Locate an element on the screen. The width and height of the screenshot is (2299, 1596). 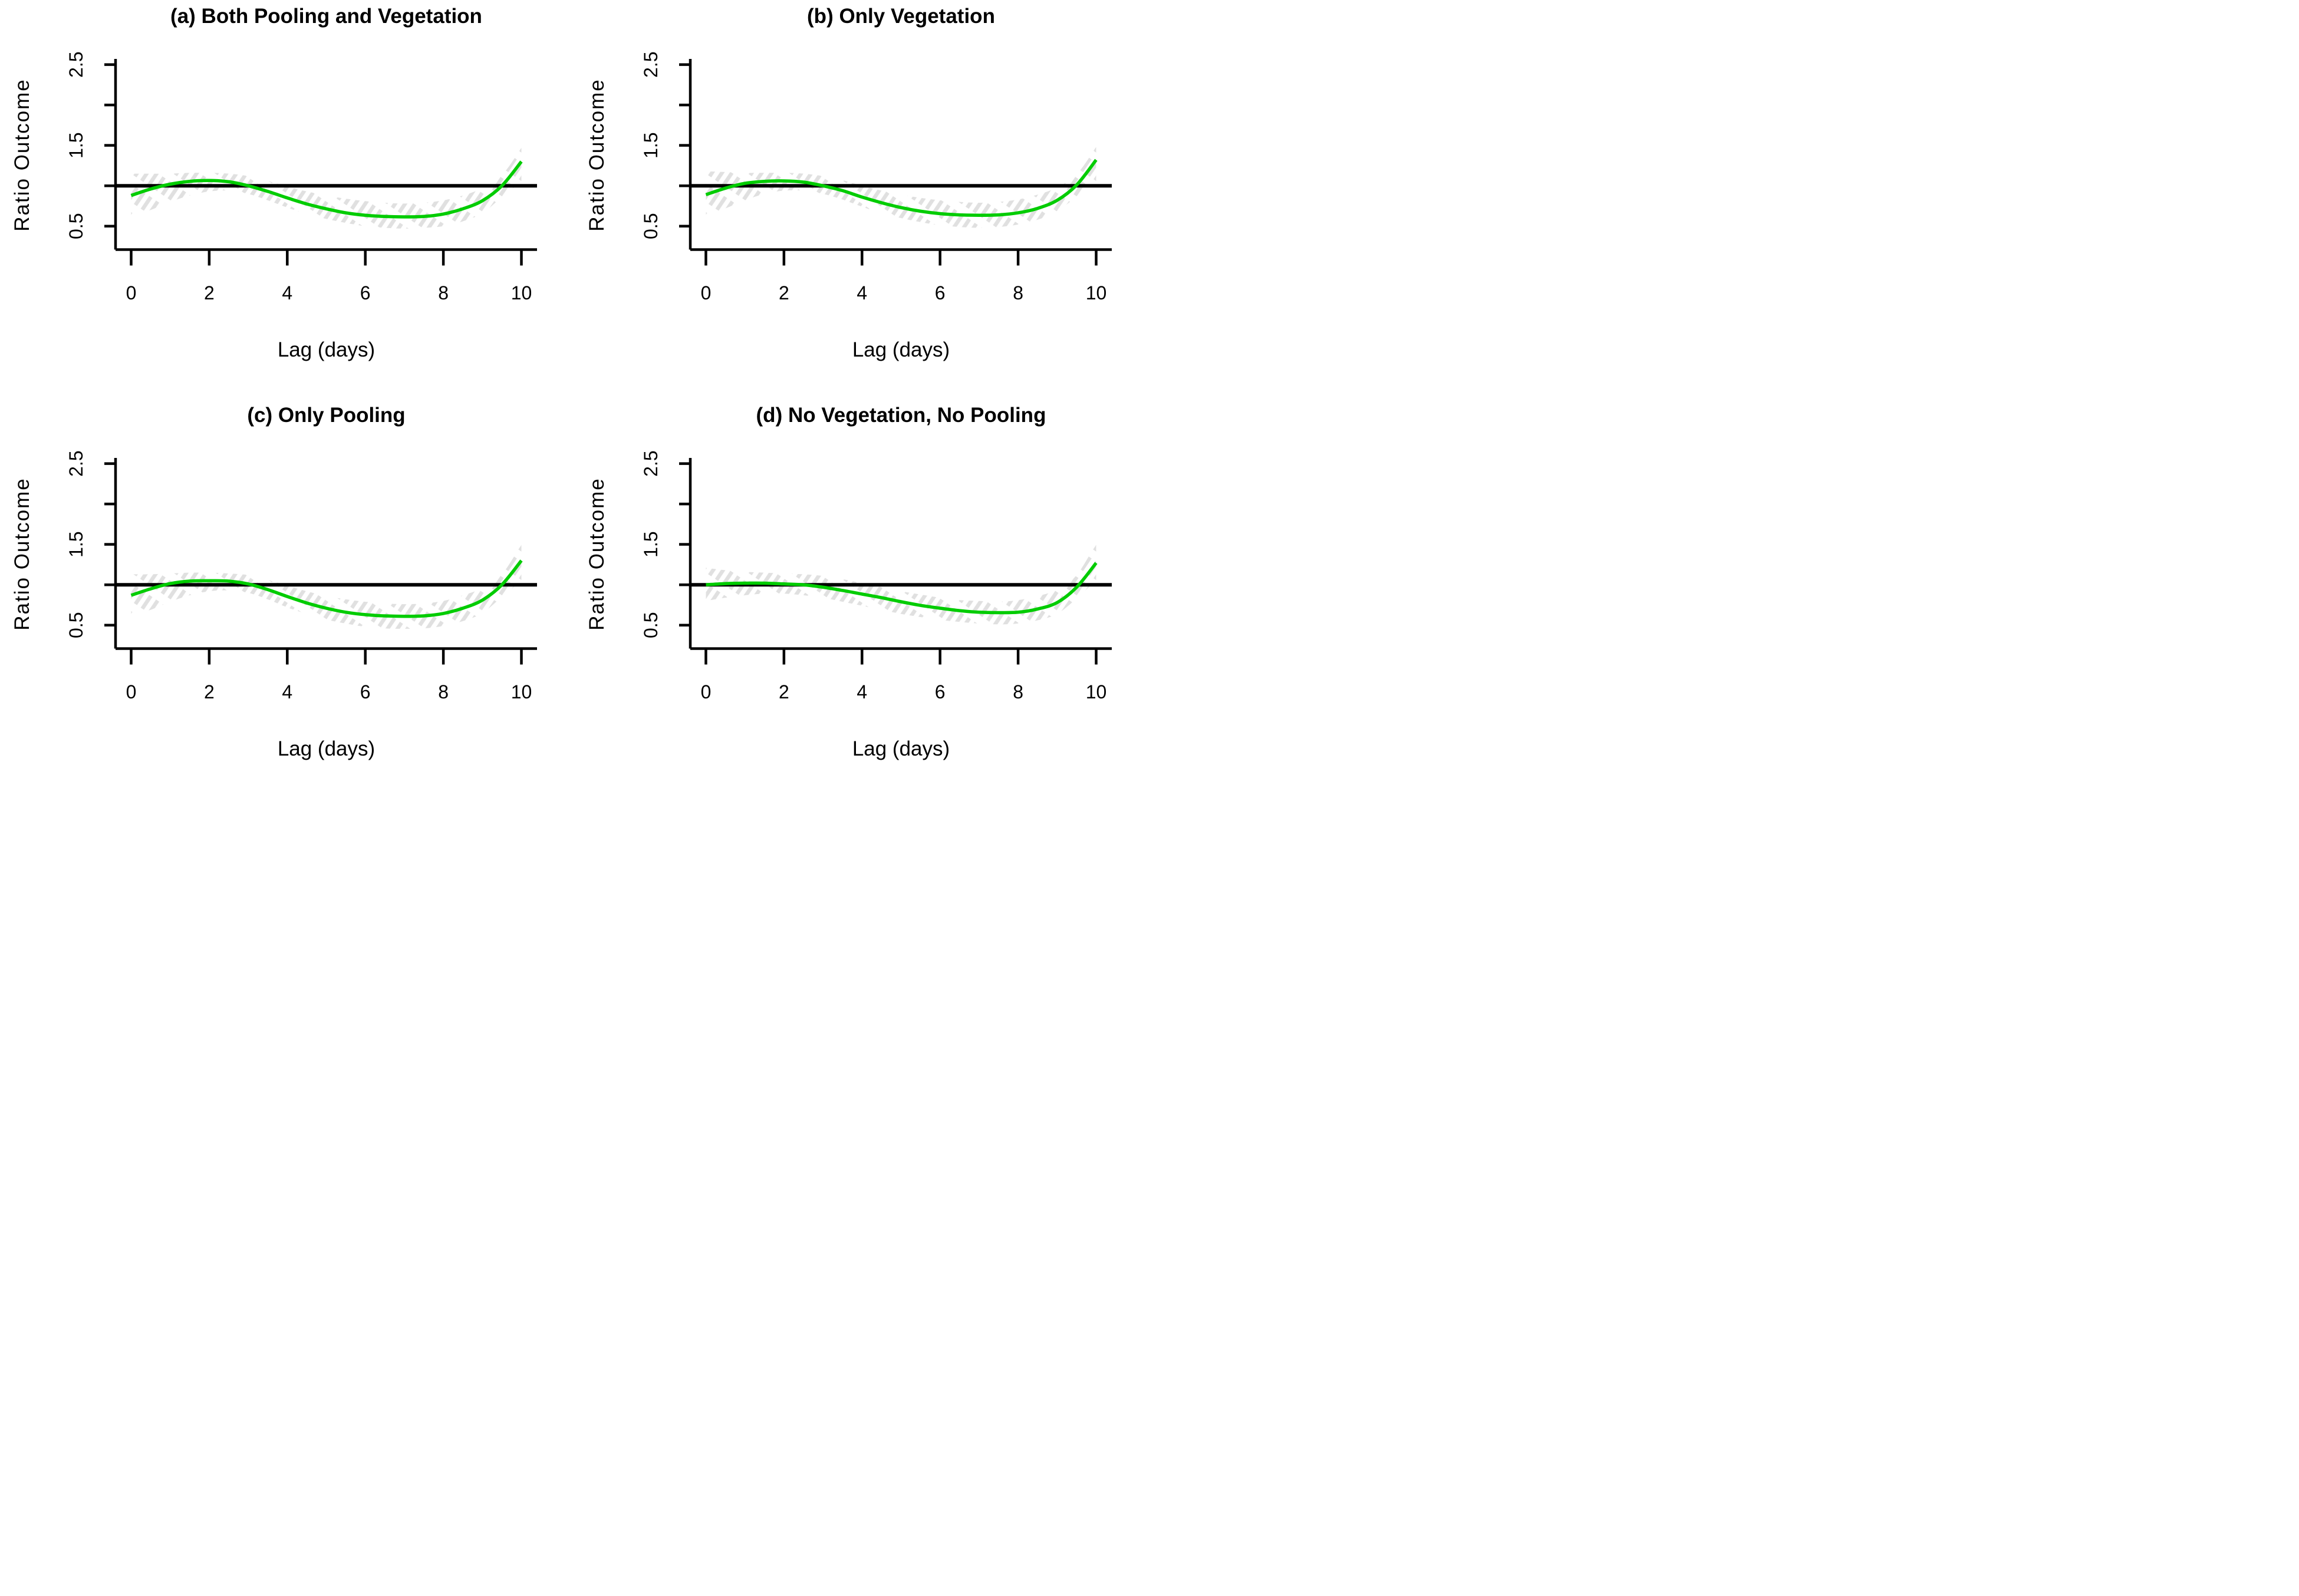
plot-svg-b: 0.5 1.5 2.5 0 2 4 6 8 10 is located at coordinates (876, 177).